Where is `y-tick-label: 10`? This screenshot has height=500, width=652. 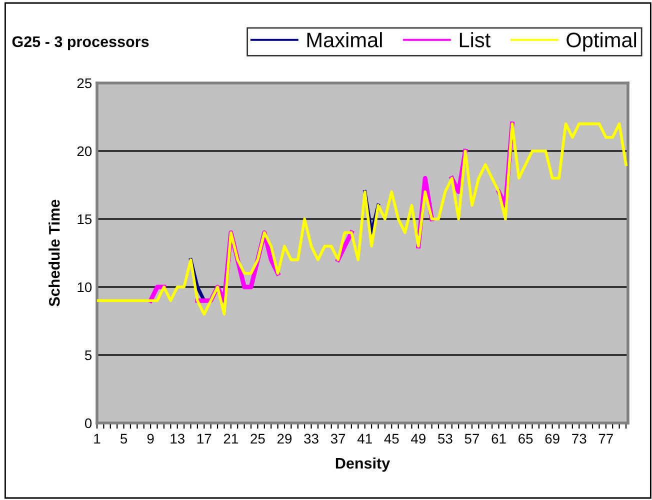 y-tick-label: 10 is located at coordinates (85, 287).